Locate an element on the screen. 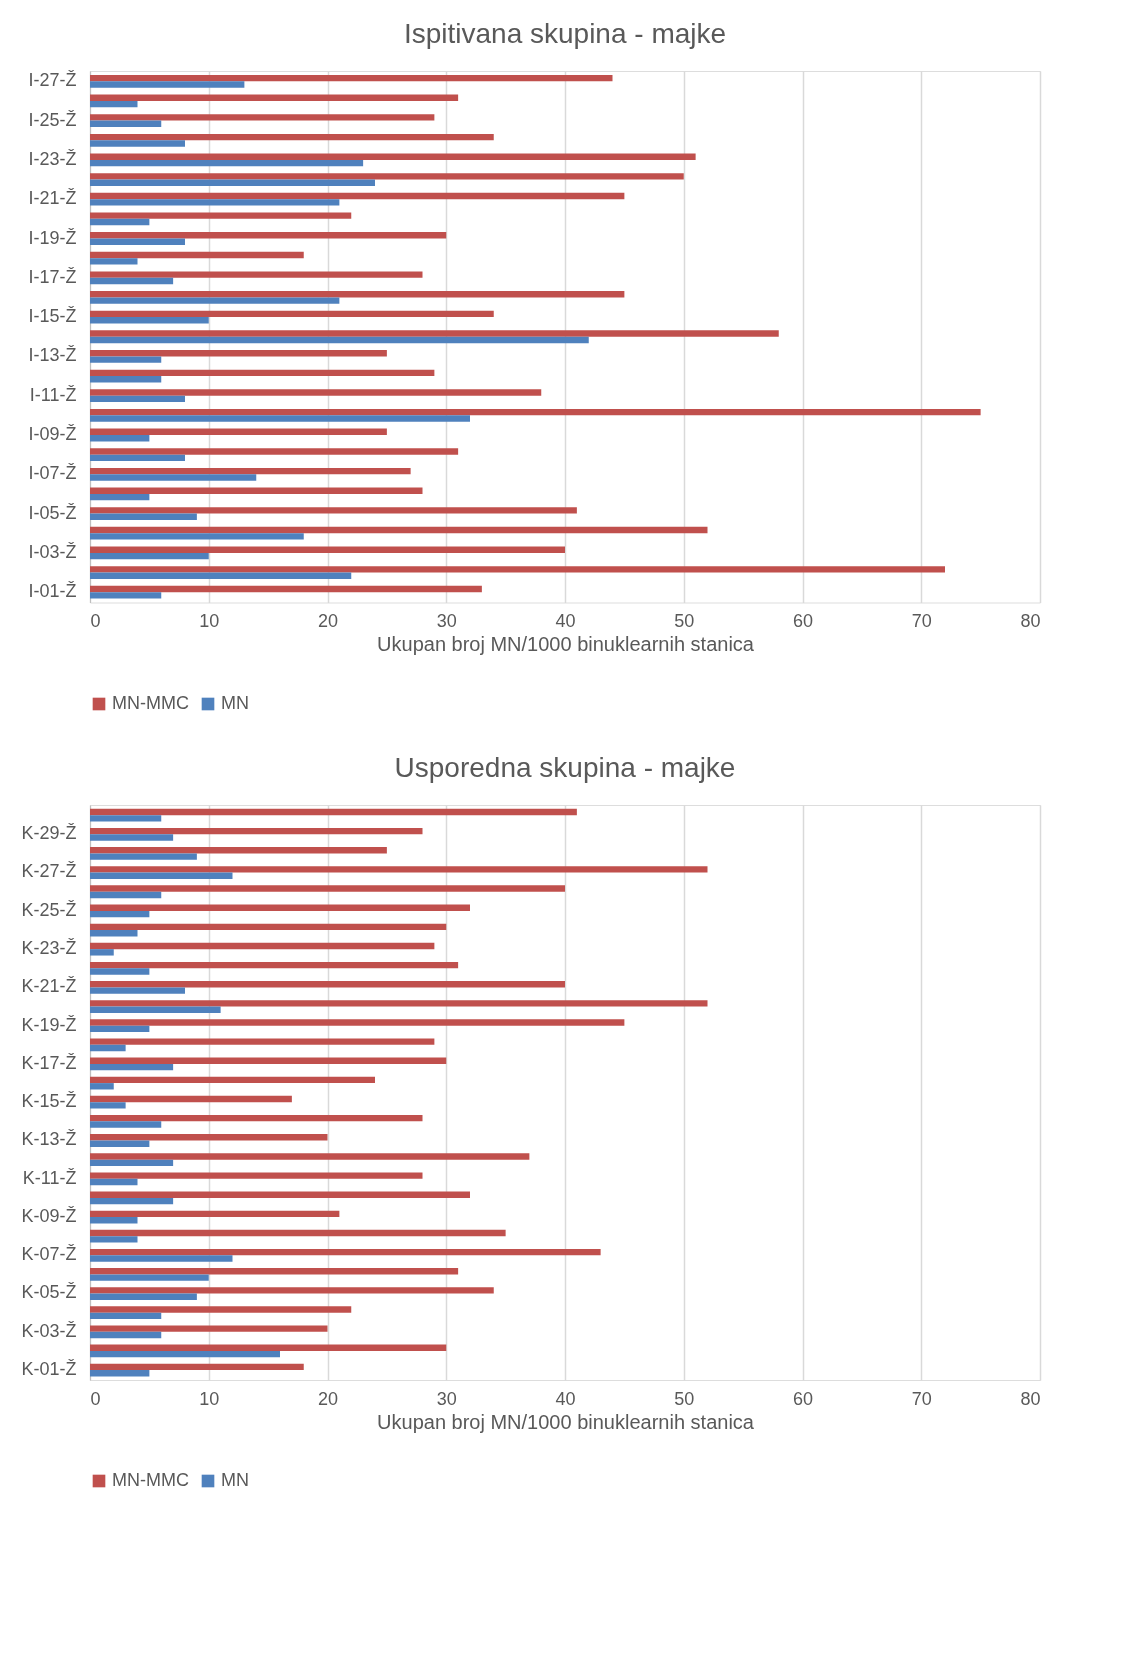 The image size is (1144, 1669). y-tick-label: I-01-Ž is located at coordinates (52, 591).